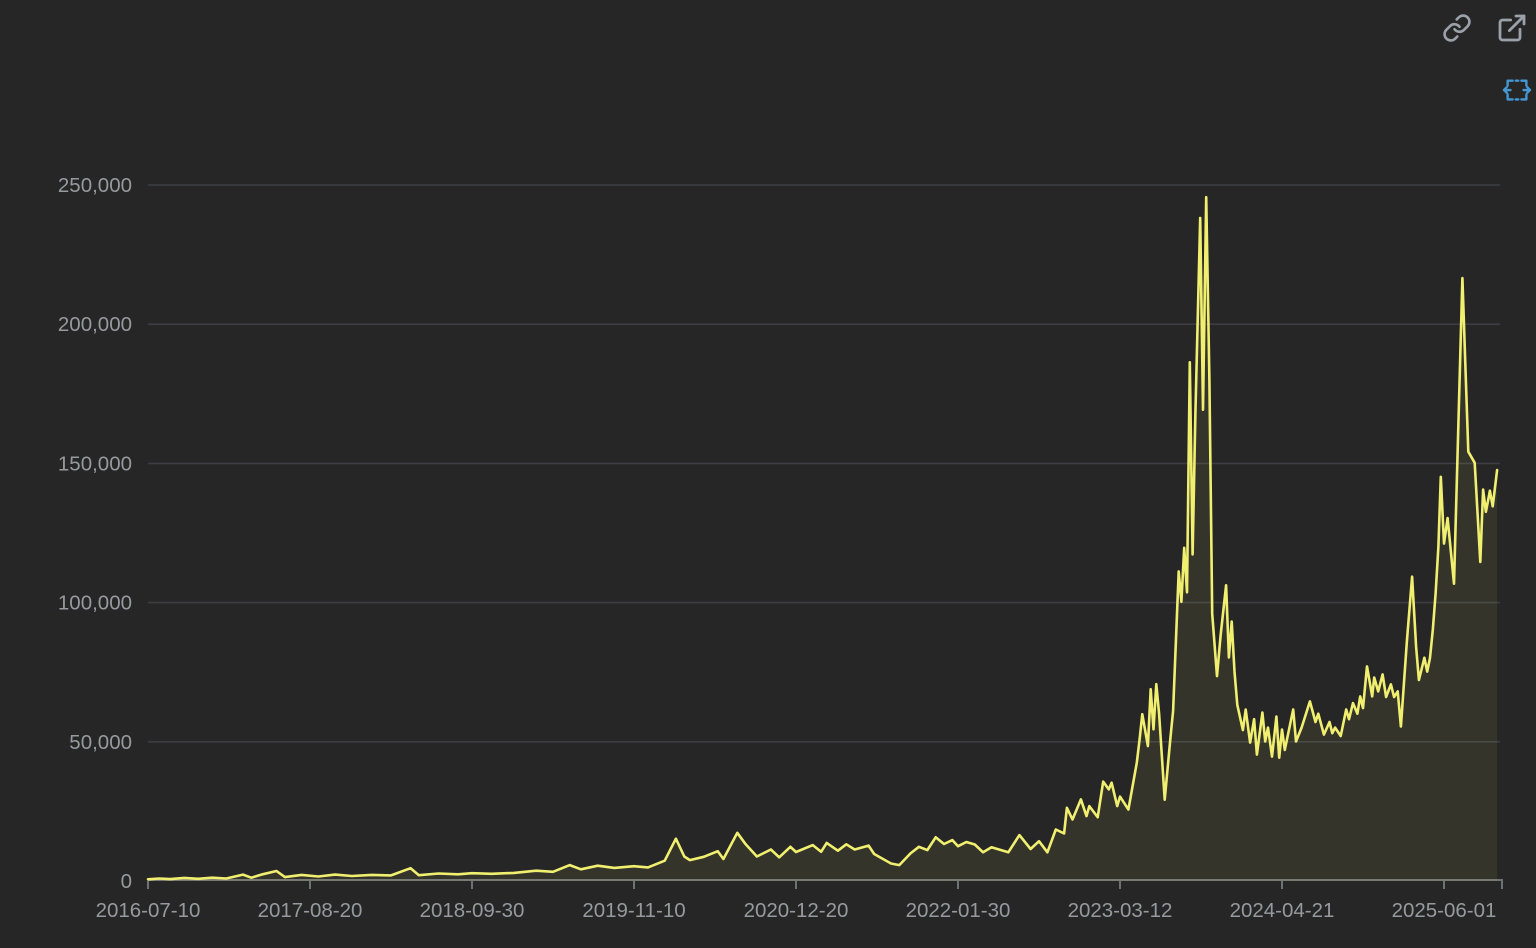 The image size is (1536, 948). What do you see at coordinates (310, 910) in the screenshot?
I see `x-tick-label: 2017-08-20` at bounding box center [310, 910].